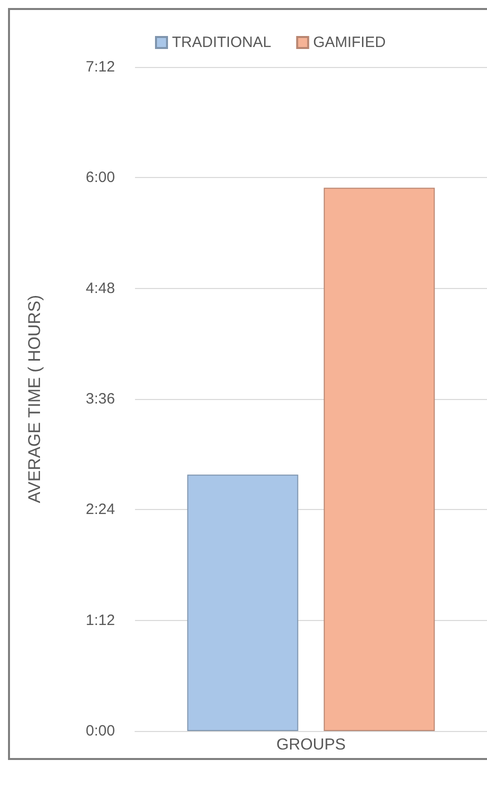 This screenshot has width=487, height=791. Describe the element at coordinates (222, 42) in the screenshot. I see `legend-label: TRADITIONAL` at that location.